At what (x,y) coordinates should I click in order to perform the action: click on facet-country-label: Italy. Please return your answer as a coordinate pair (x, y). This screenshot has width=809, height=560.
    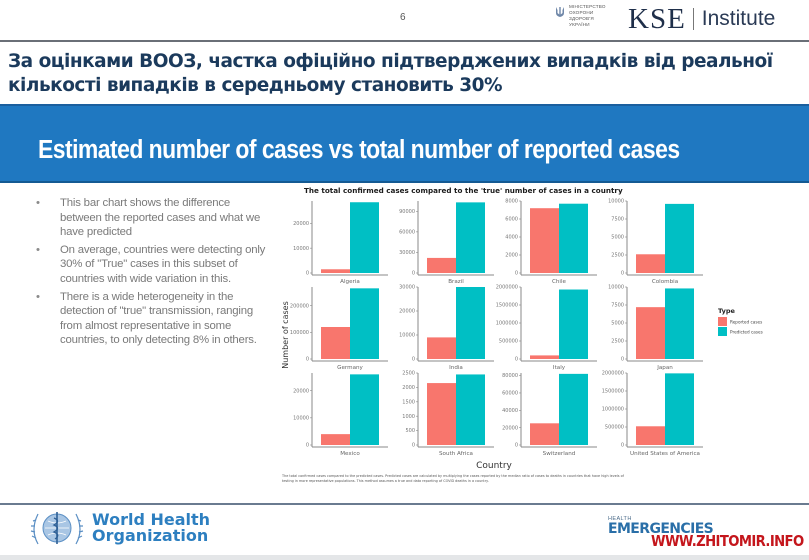
    Looking at the image, I should click on (559, 368).